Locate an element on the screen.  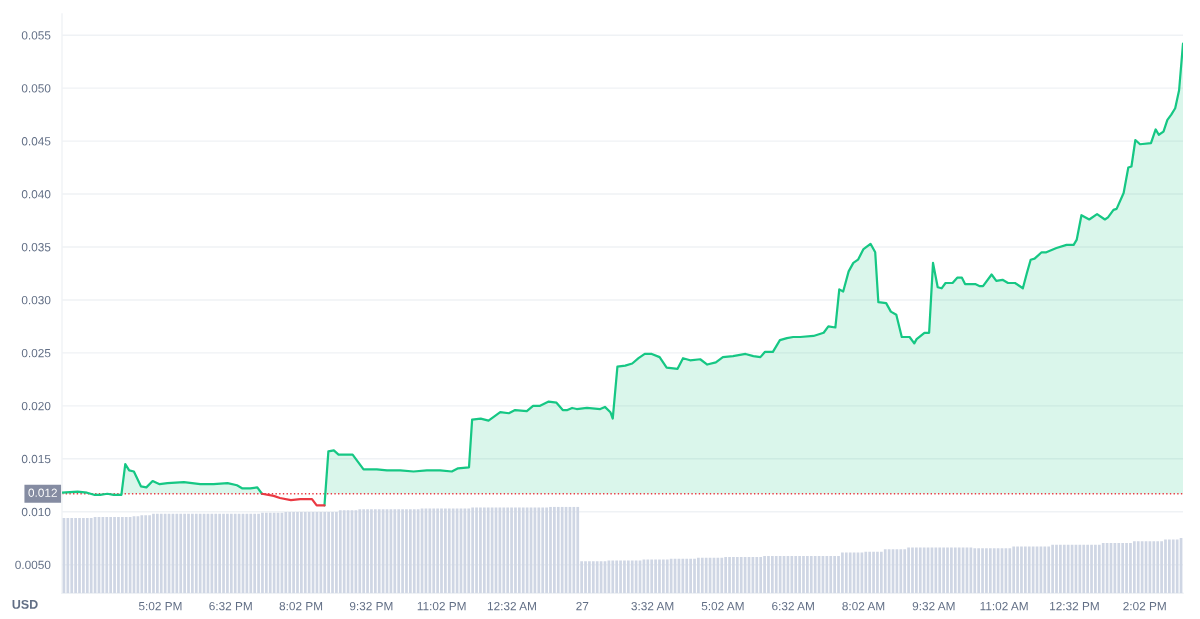
x-tick-label: 2:02 PM is located at coordinates (1144, 606).